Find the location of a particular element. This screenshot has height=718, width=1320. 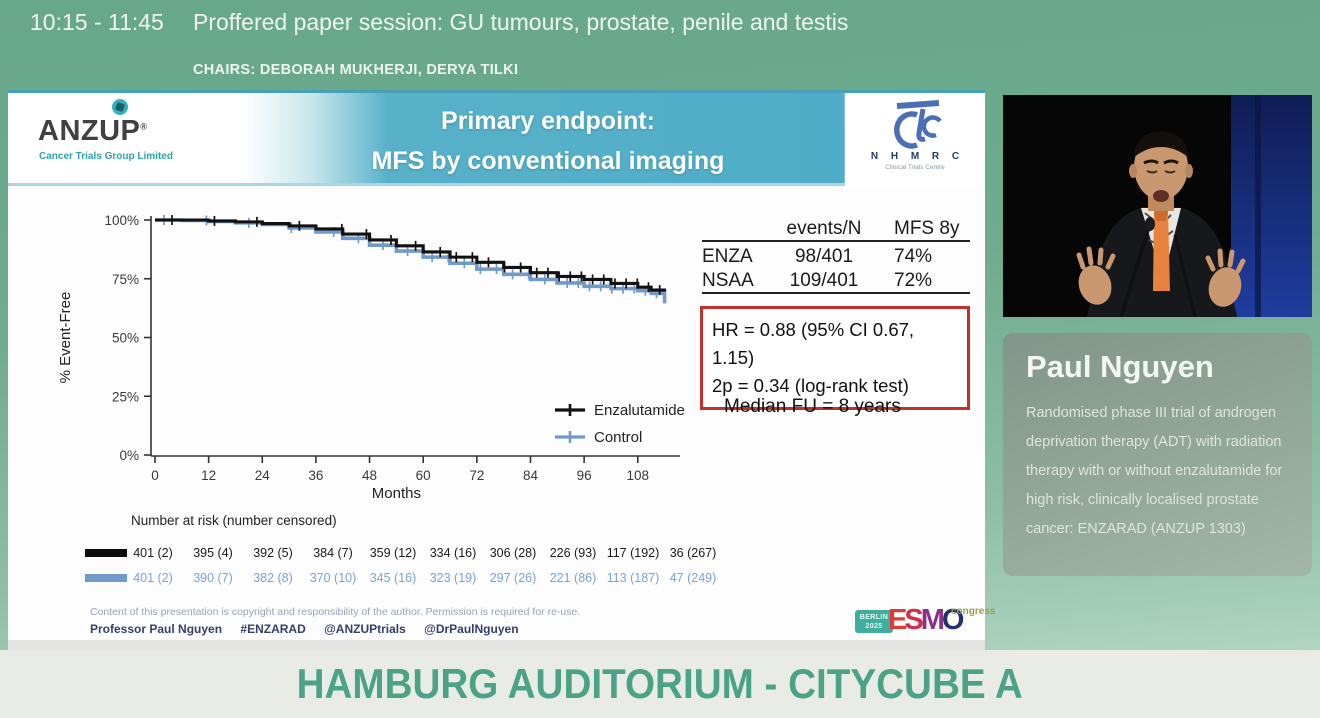

stats-header-row: events/N MFS 8y is located at coordinates (836, 229).